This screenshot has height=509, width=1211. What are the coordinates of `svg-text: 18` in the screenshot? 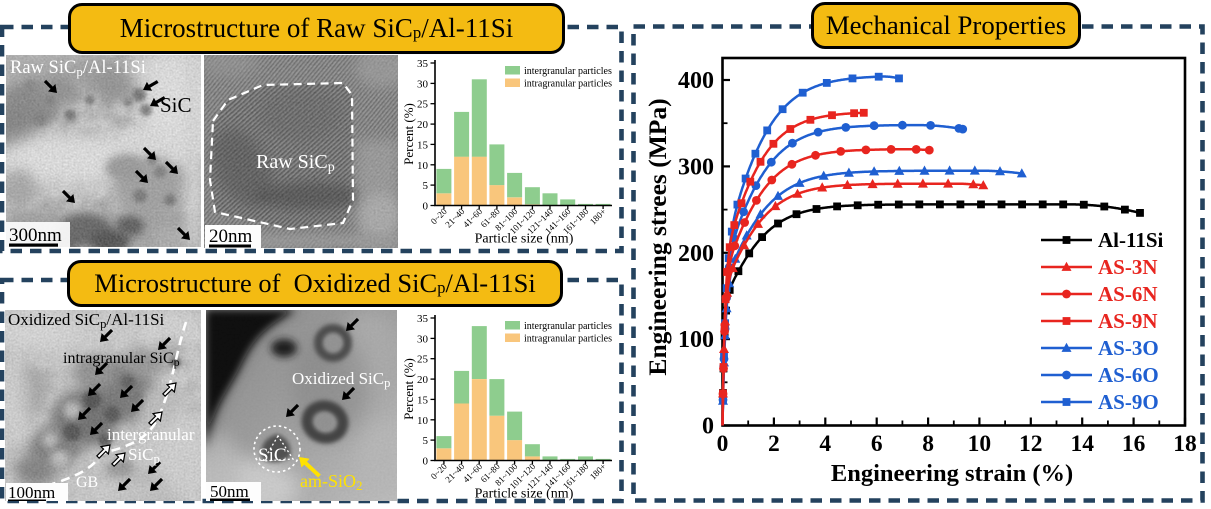 It's located at (1185, 444).